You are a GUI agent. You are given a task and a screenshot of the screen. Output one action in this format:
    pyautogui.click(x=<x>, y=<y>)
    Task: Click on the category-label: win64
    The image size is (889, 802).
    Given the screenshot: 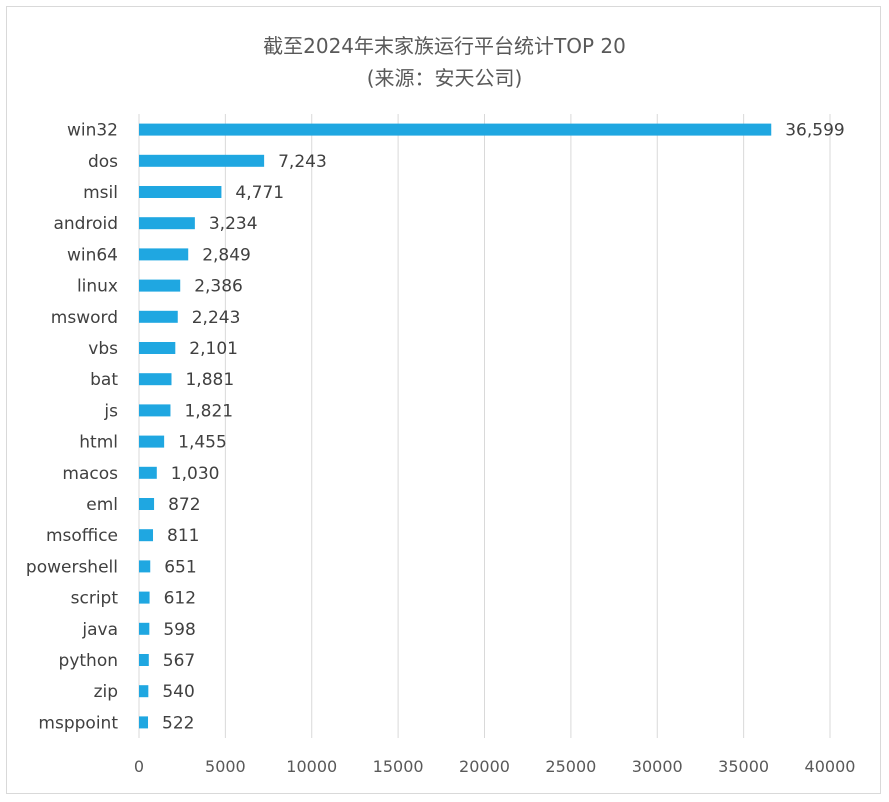 What is the action you would take?
    pyautogui.click(x=92, y=255)
    